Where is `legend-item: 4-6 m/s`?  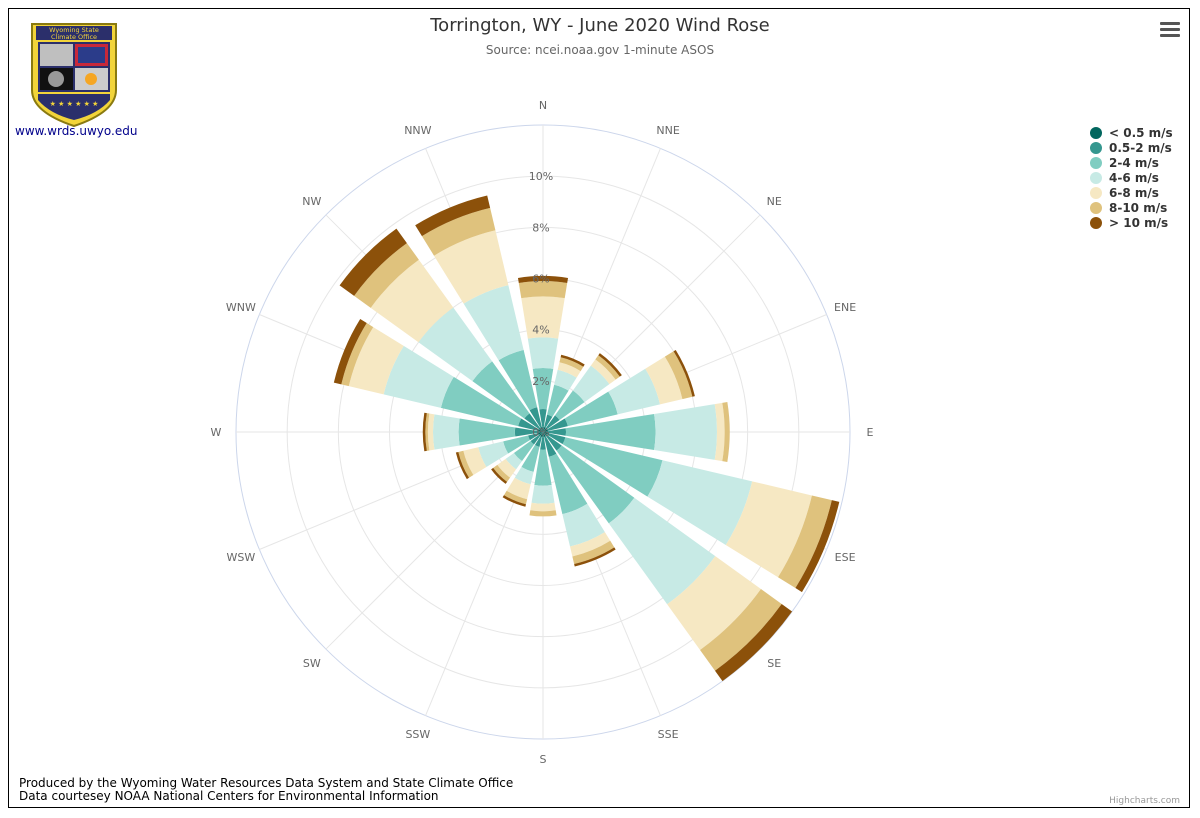
legend-item: 4-6 m/s is located at coordinates (1131, 177).